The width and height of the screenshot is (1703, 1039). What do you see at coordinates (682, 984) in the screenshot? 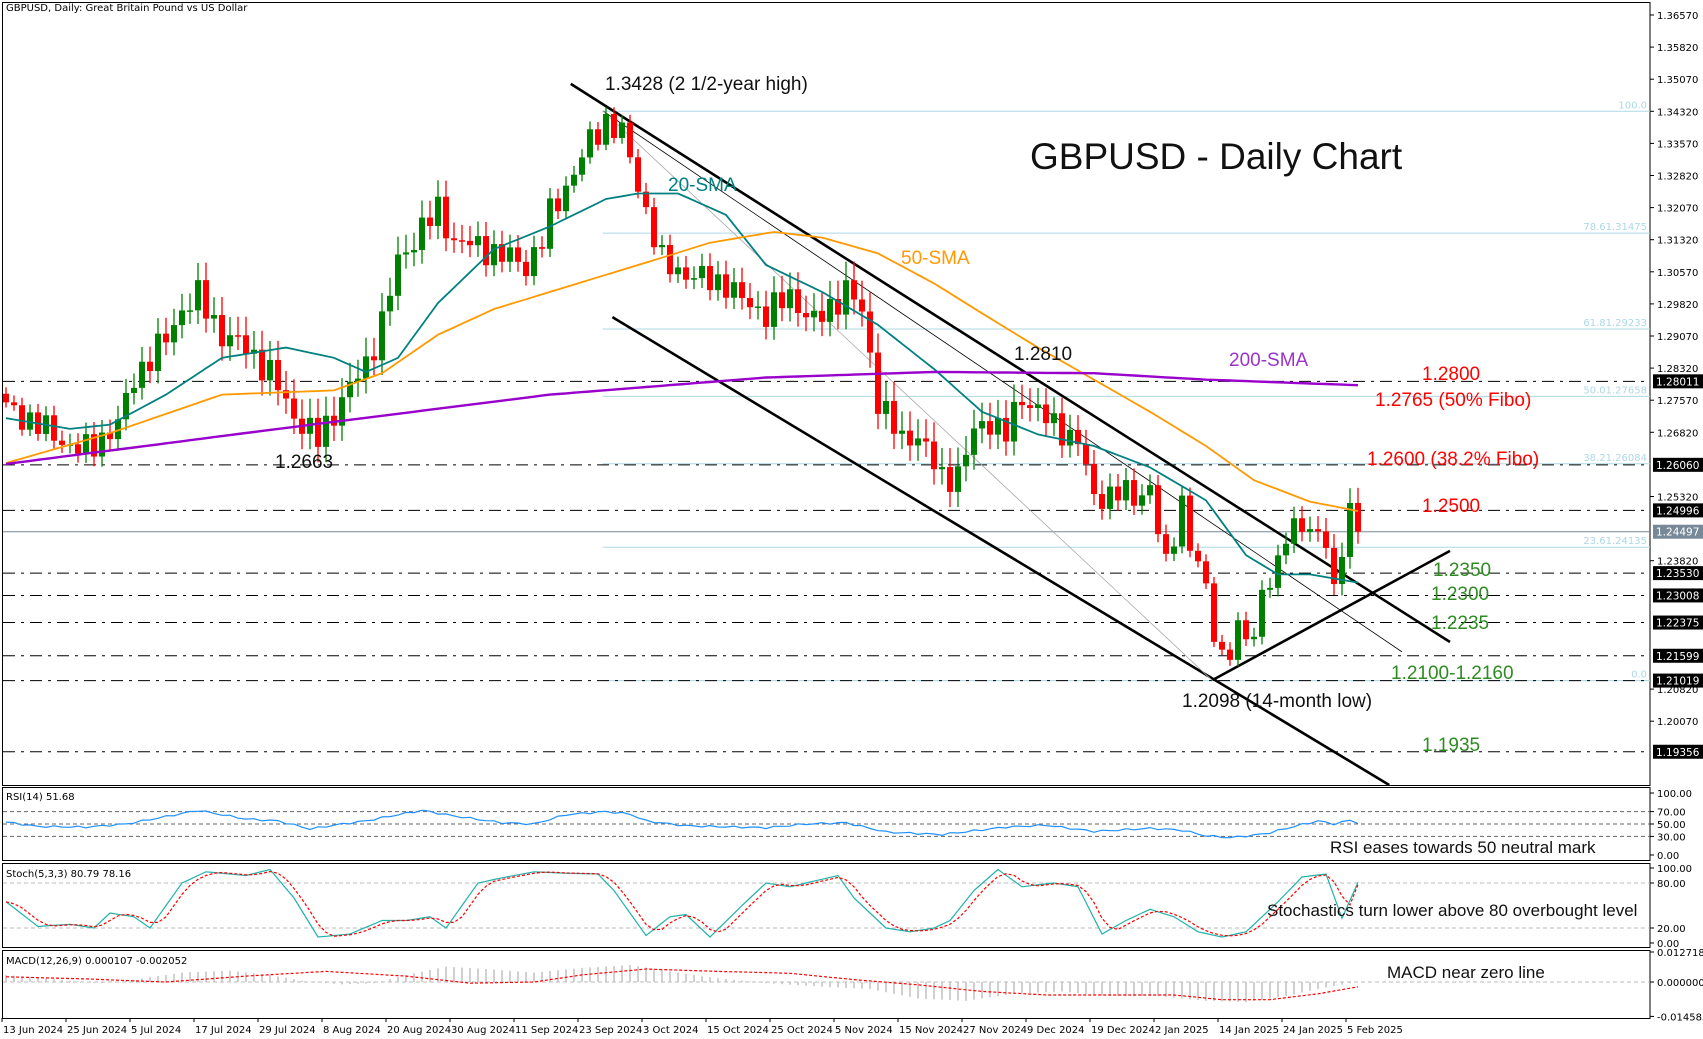
I see `macd-signal-line` at bounding box center [682, 984].